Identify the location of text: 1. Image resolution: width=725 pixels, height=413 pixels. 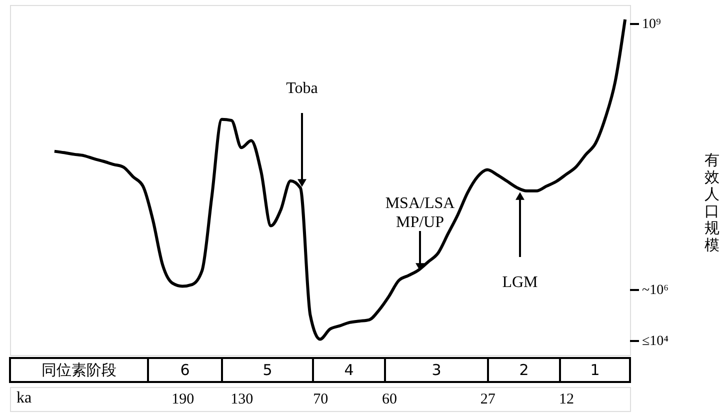
(595, 370).